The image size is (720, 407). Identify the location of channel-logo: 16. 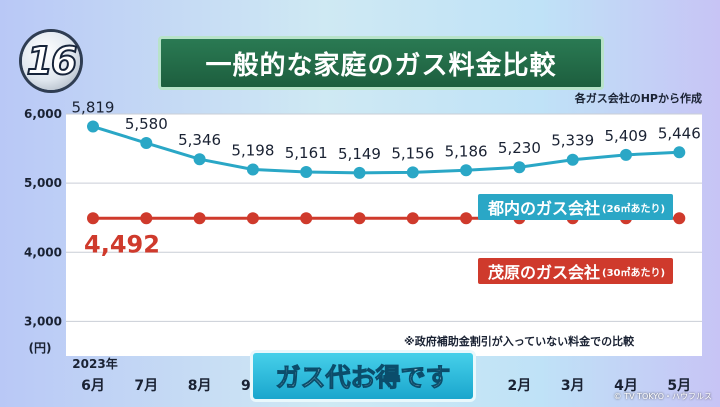
(51, 61).